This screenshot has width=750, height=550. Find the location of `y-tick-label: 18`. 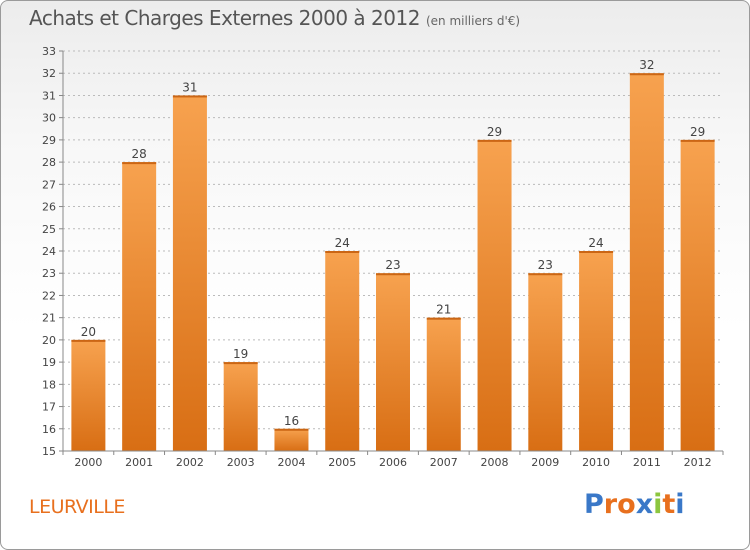

y-tick-label: 18 is located at coordinates (49, 384).